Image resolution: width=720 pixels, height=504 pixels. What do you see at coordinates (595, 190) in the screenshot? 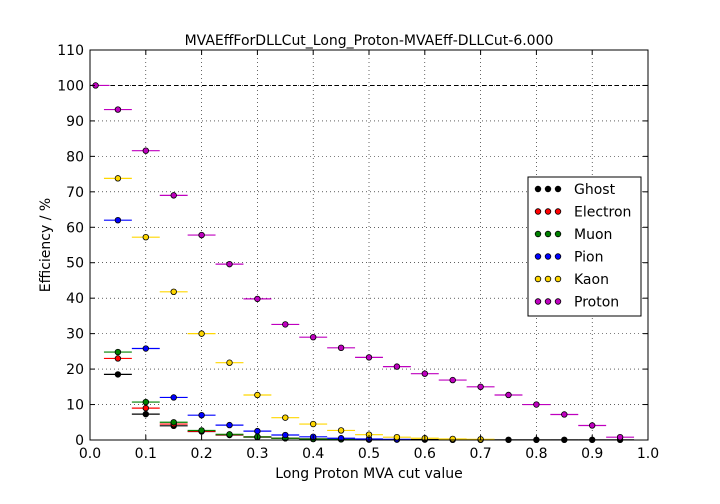
I see `legend-label: Ghost` at bounding box center [595, 190].